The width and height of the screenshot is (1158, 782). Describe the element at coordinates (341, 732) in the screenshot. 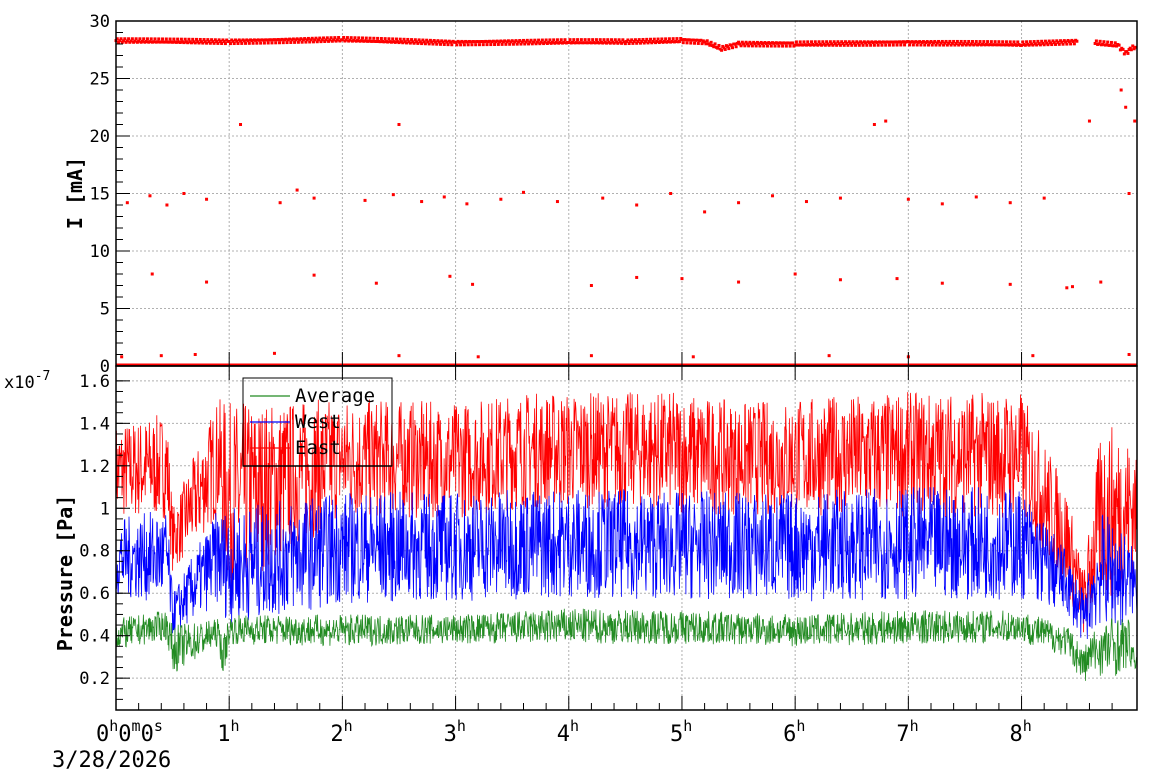

I see `x-tick-label: 2h` at that location.